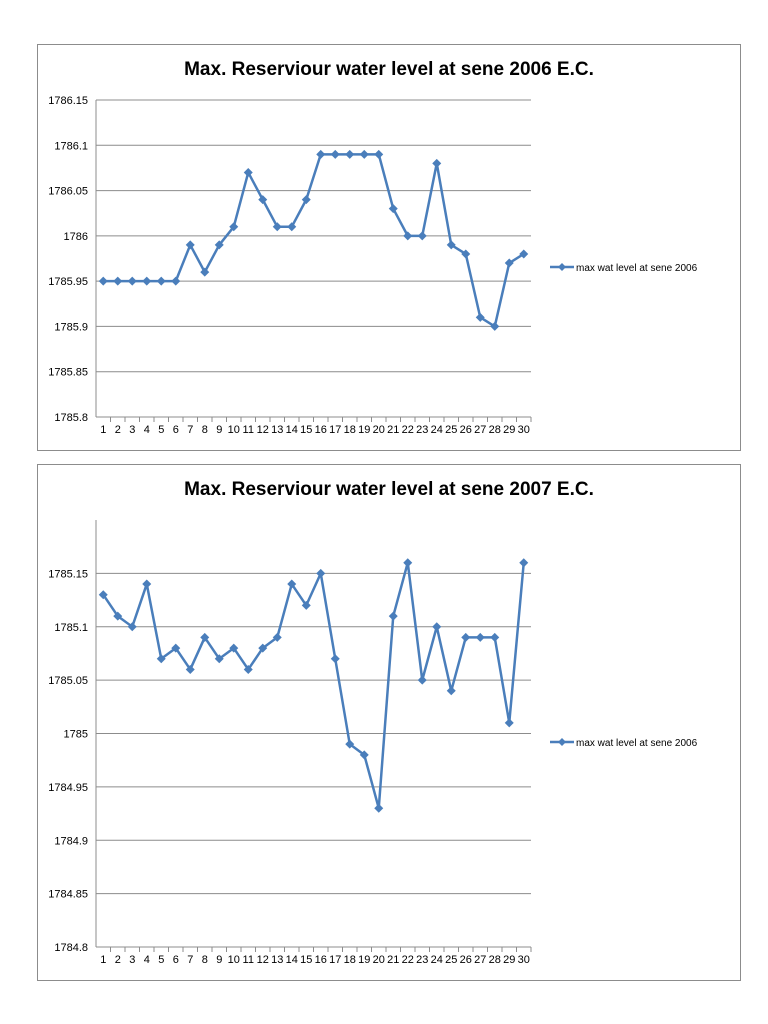  What do you see at coordinates (71, 628) in the screenshot?
I see `y-tick-label: 1785.1` at bounding box center [71, 628].